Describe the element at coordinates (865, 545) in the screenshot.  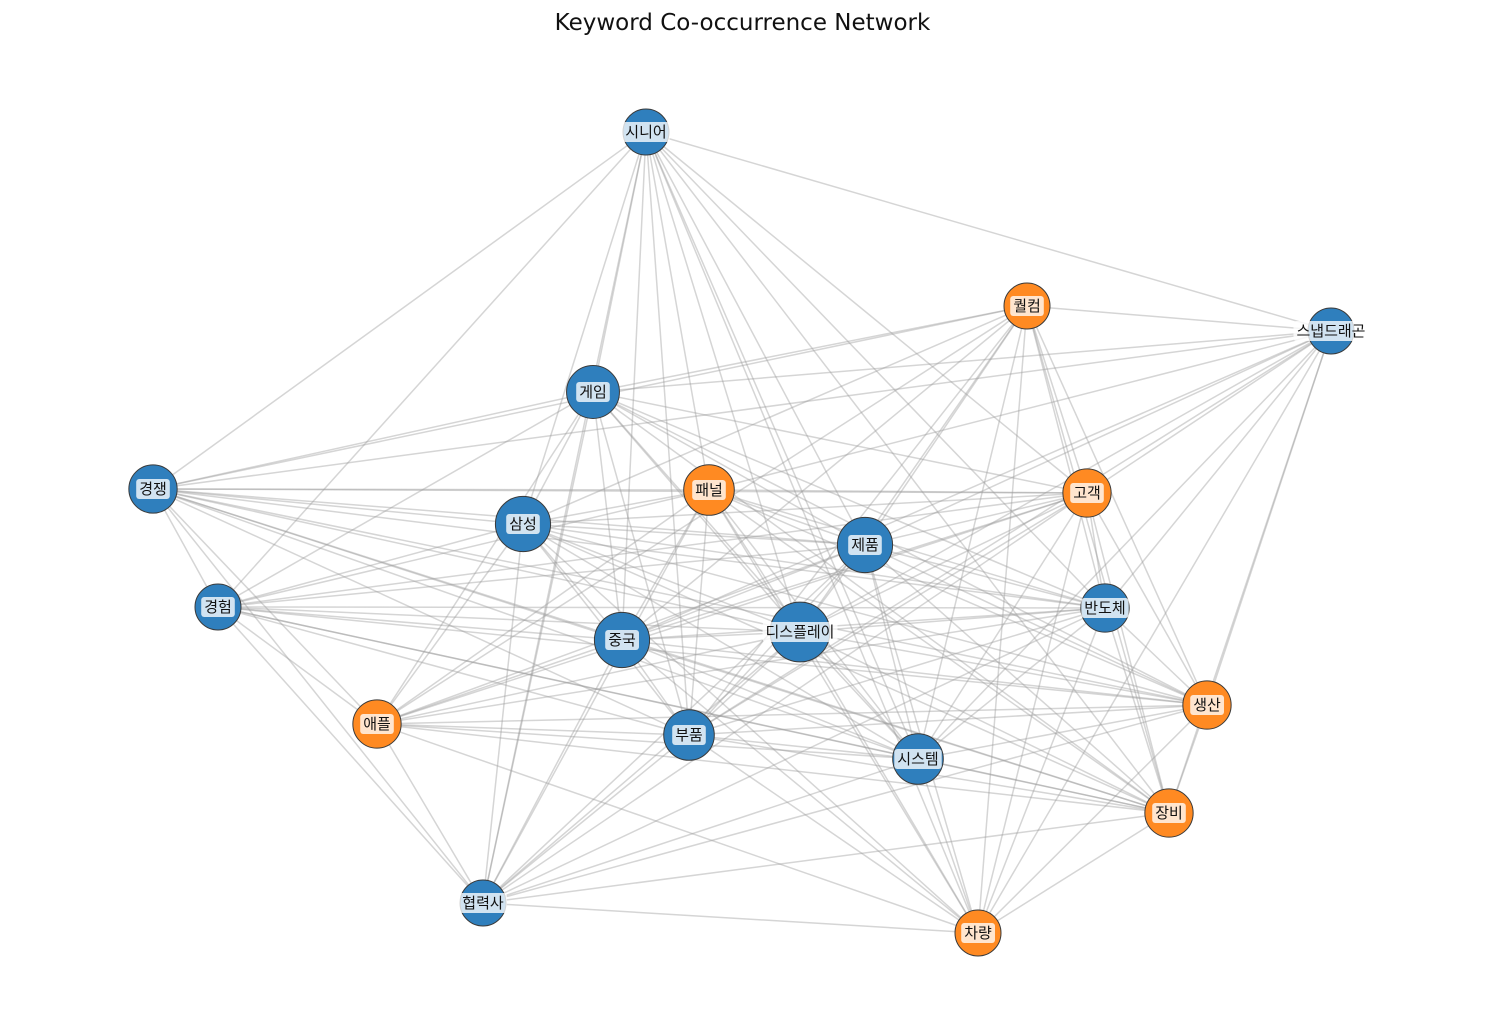
I see `node: 제품` at that location.